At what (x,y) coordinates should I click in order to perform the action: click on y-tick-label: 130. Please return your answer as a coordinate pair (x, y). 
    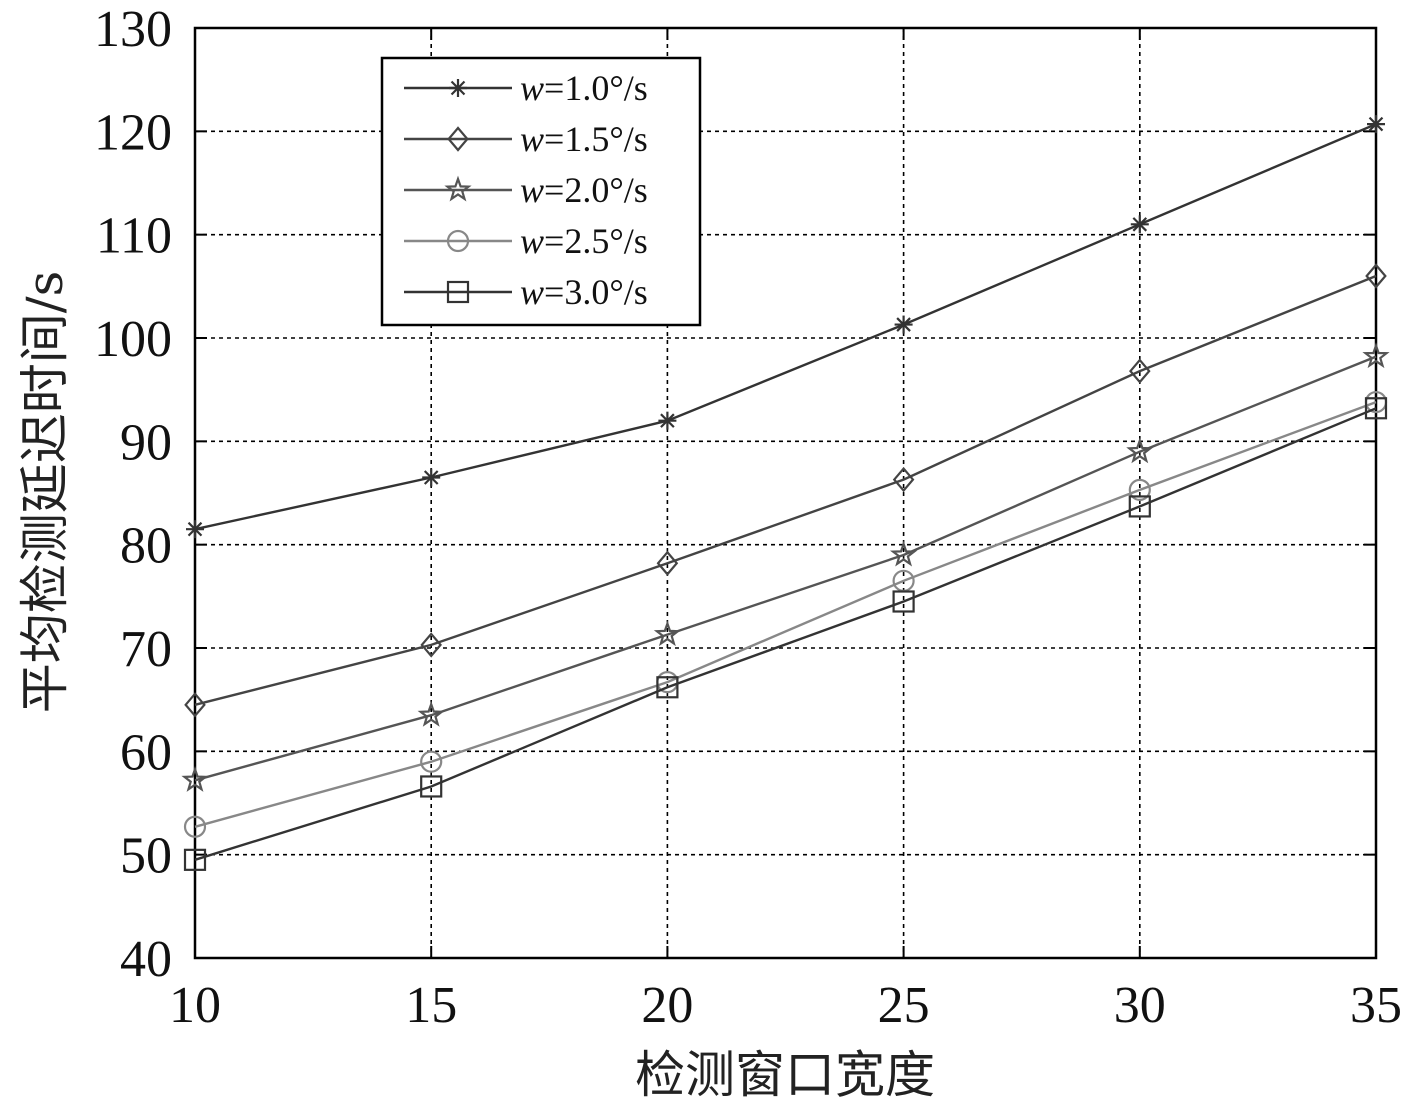
    Looking at the image, I should click on (133, 29).